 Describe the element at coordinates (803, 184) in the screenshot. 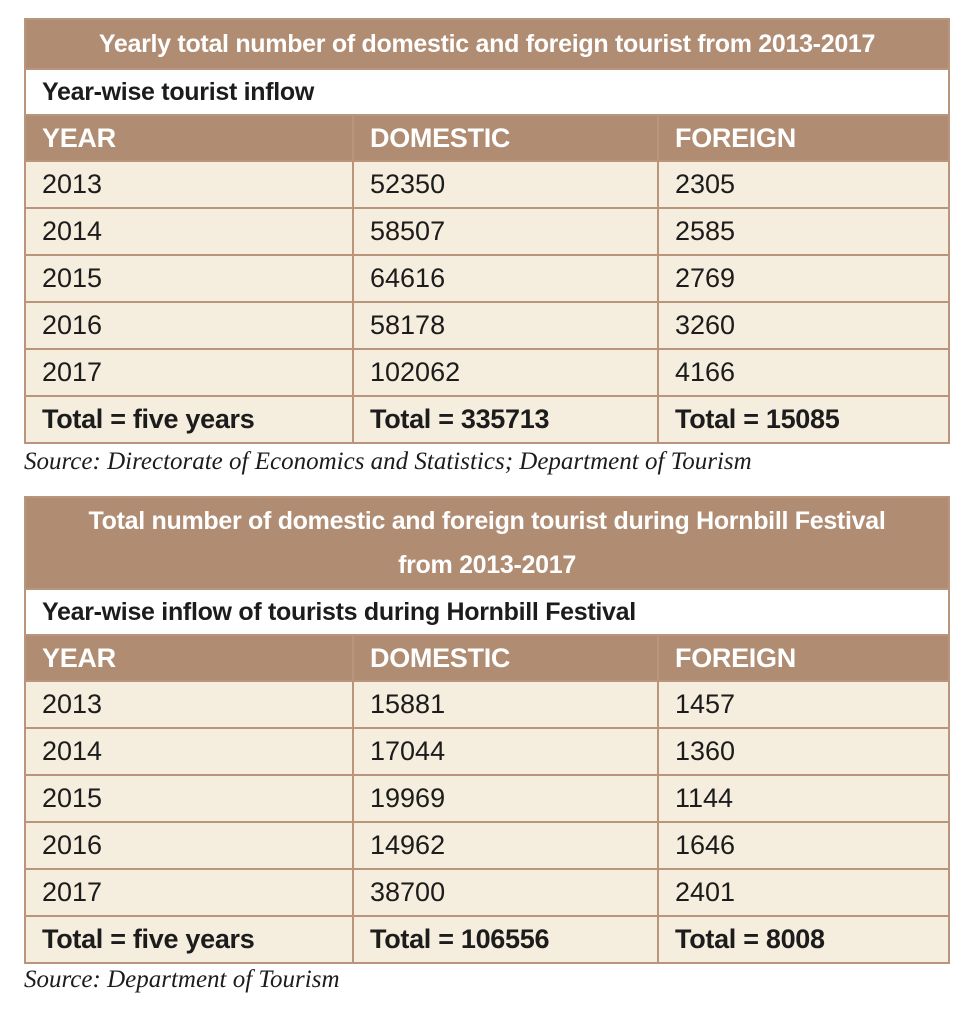

I see `foreign-cell: 2305` at that location.